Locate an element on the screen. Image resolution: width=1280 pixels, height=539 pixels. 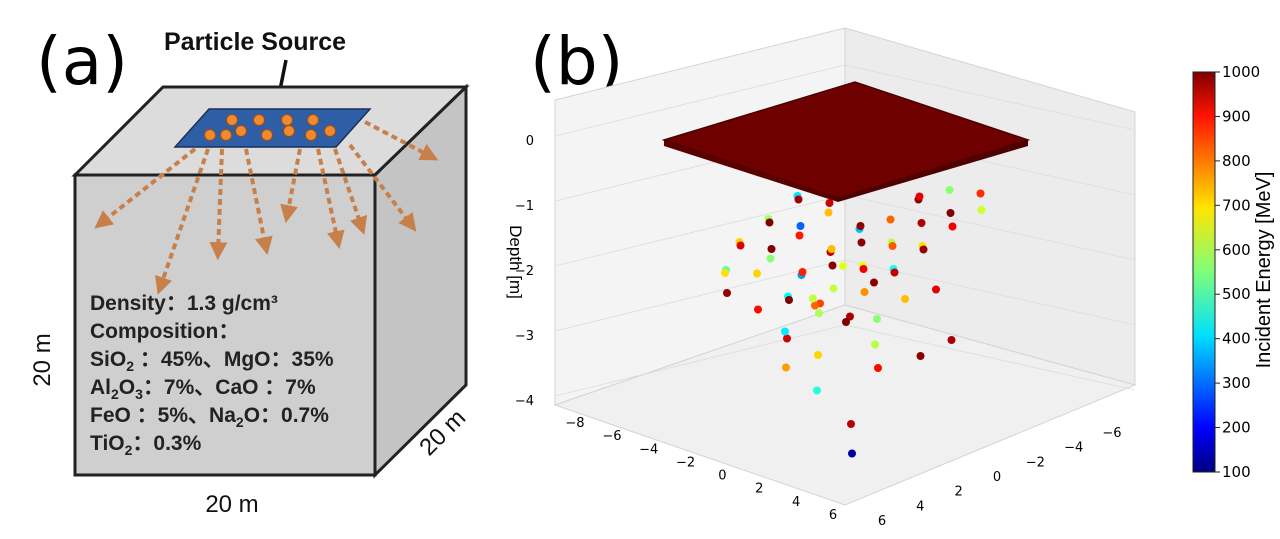
colorbar-tick-label: 300 is located at coordinates (1236, 383).